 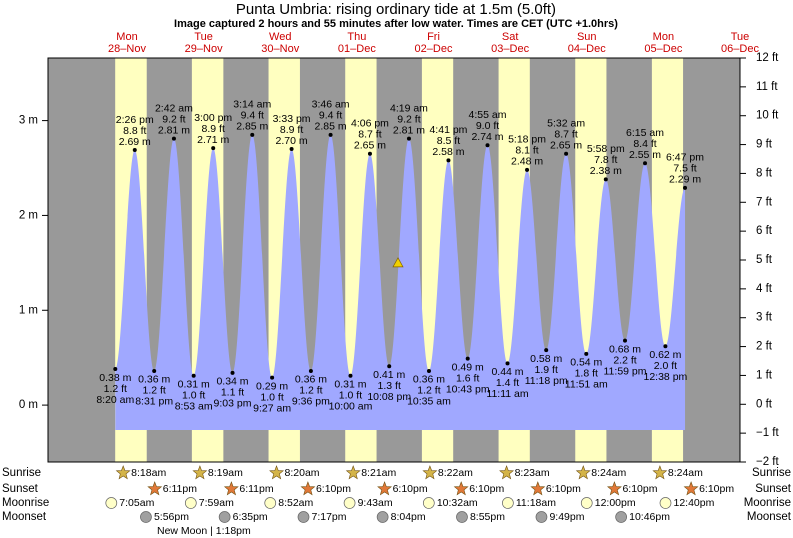 I want to click on extreme-label: 8:20 am, so click(x=115, y=400).